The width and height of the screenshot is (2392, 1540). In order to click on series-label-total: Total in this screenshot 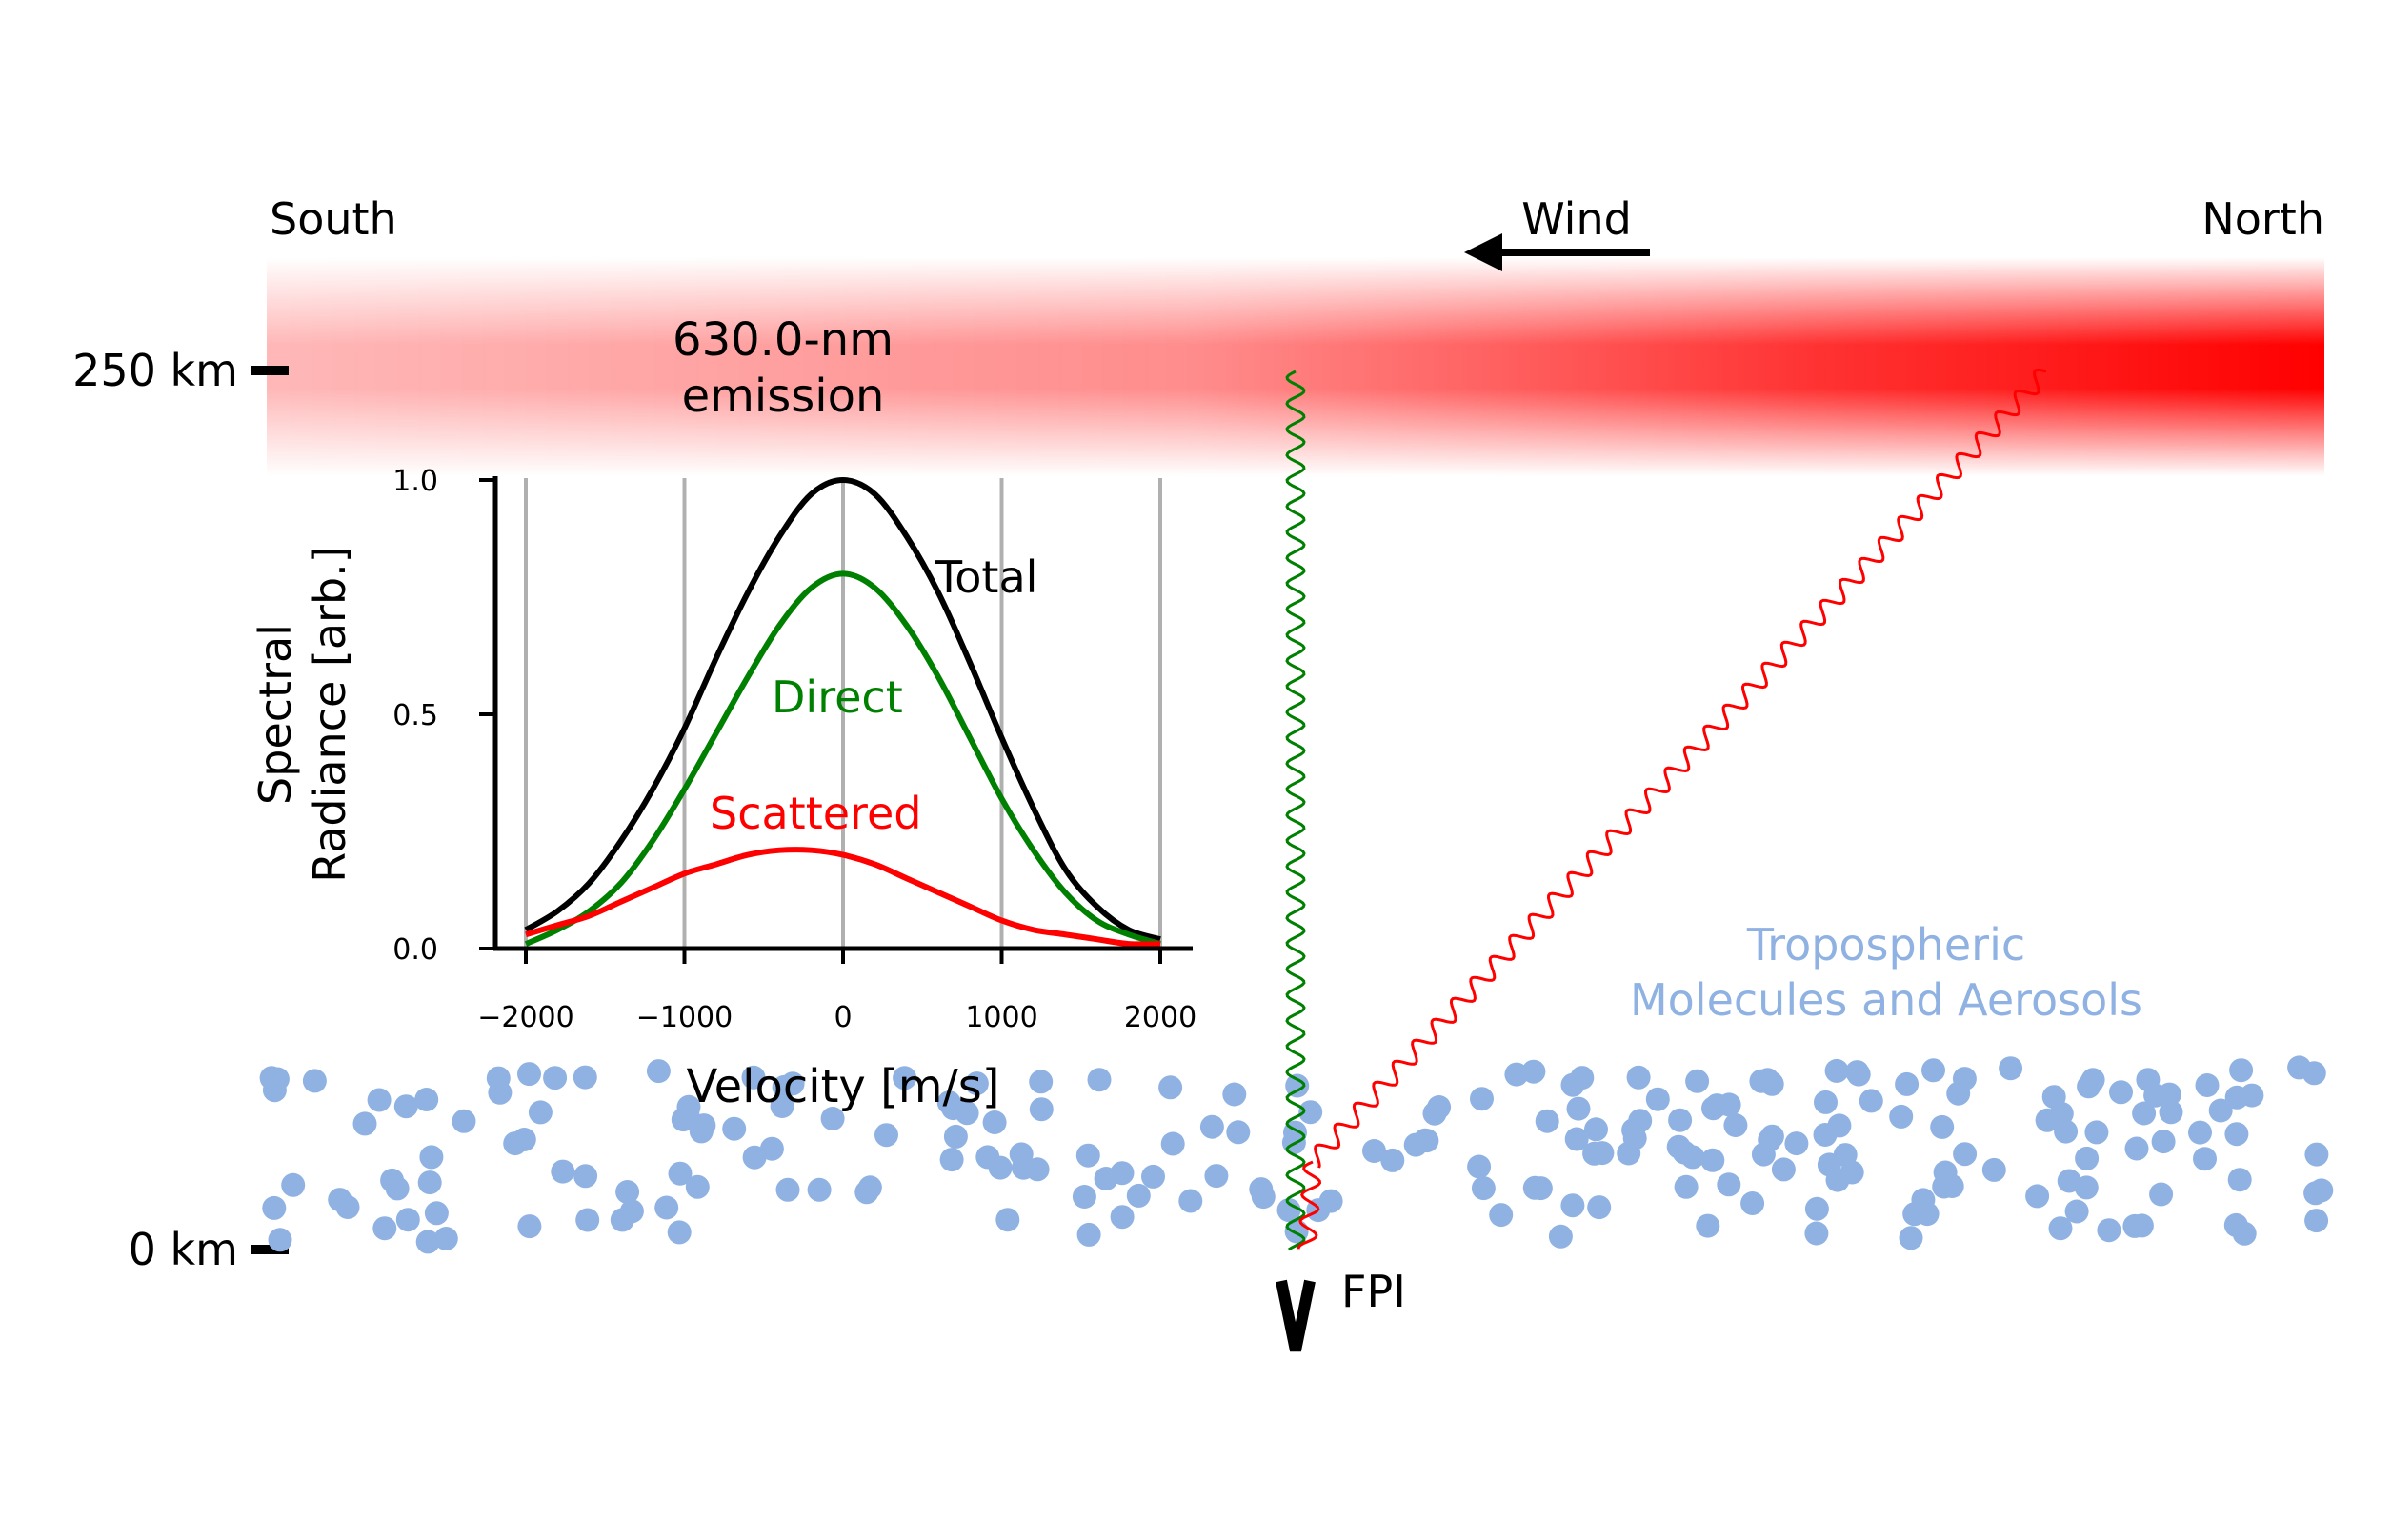, I will do `click(986, 577)`.